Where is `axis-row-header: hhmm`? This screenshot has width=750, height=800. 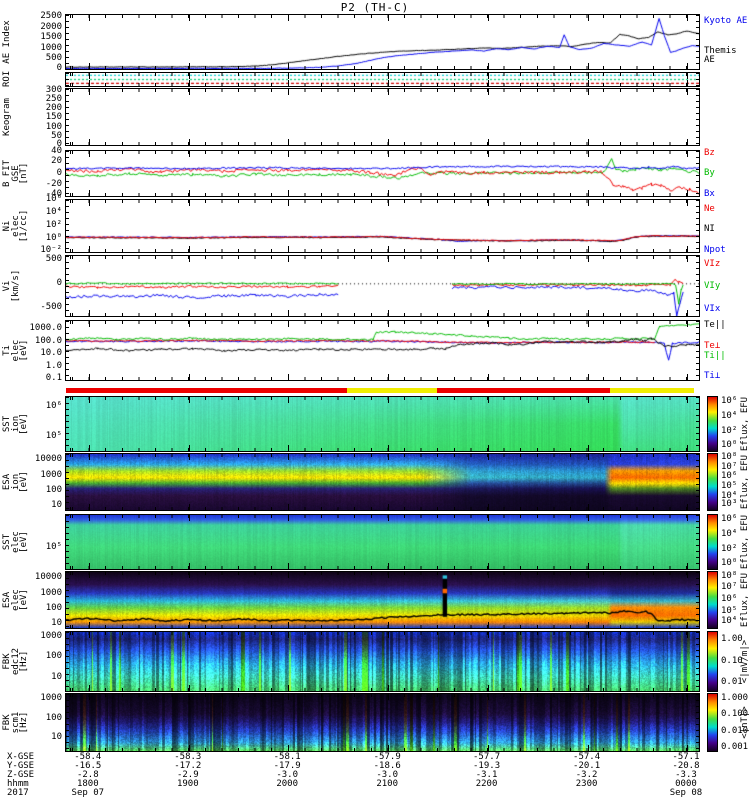 axis-row-header: hhmm is located at coordinates (18, 784).